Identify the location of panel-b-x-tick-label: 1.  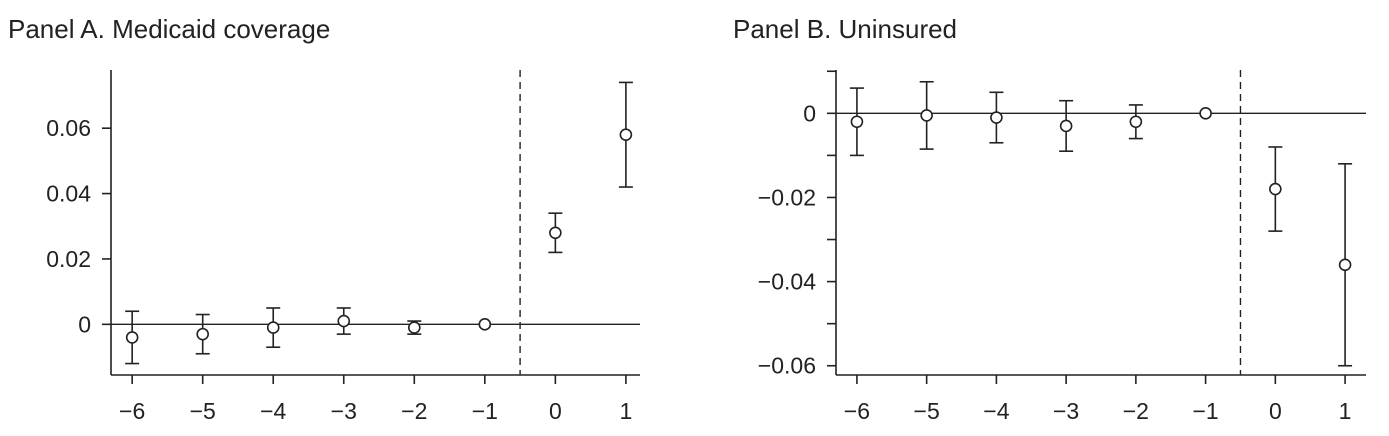
(1345, 411).